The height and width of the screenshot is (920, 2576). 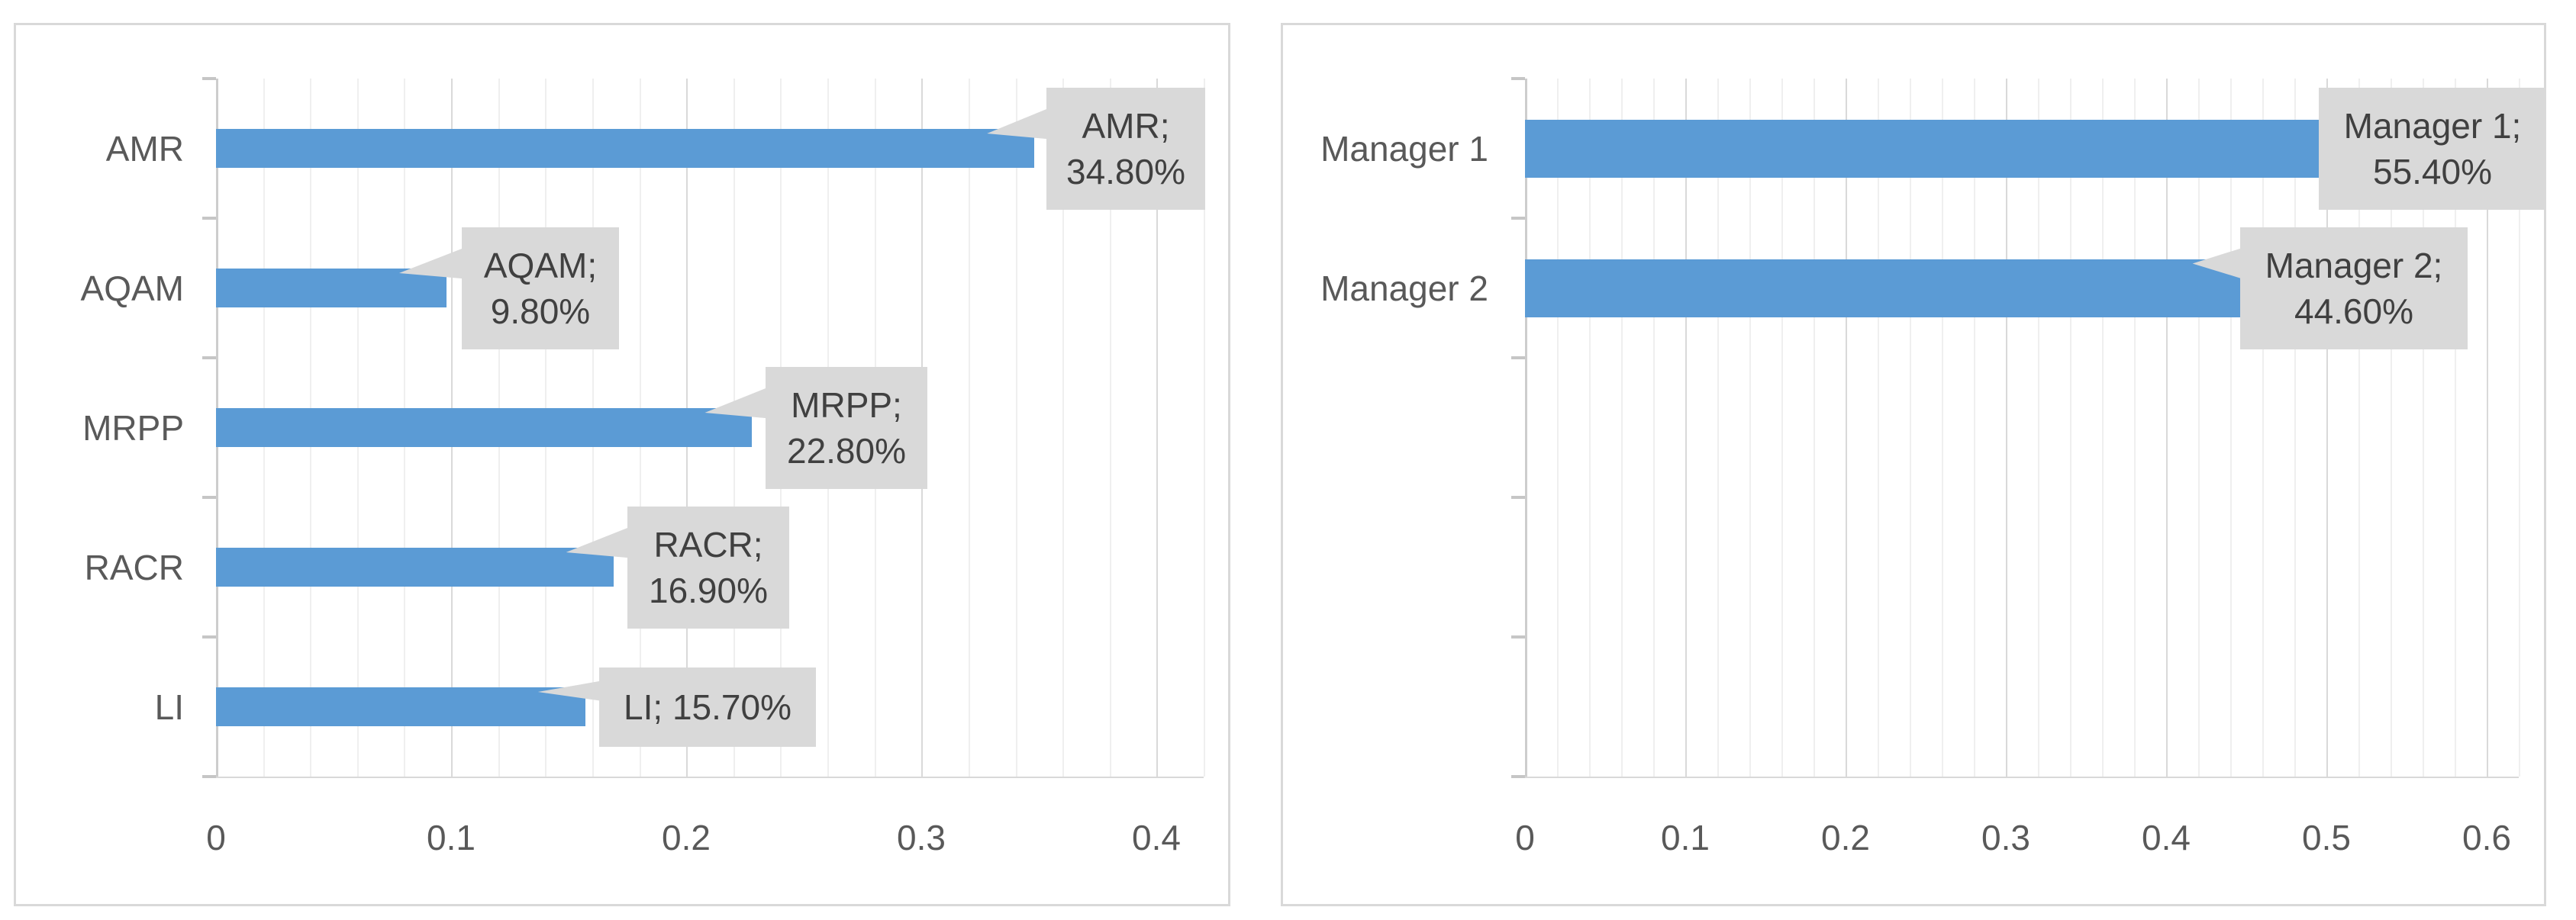 What do you see at coordinates (401, 706) in the screenshot?
I see `bar-li` at bounding box center [401, 706].